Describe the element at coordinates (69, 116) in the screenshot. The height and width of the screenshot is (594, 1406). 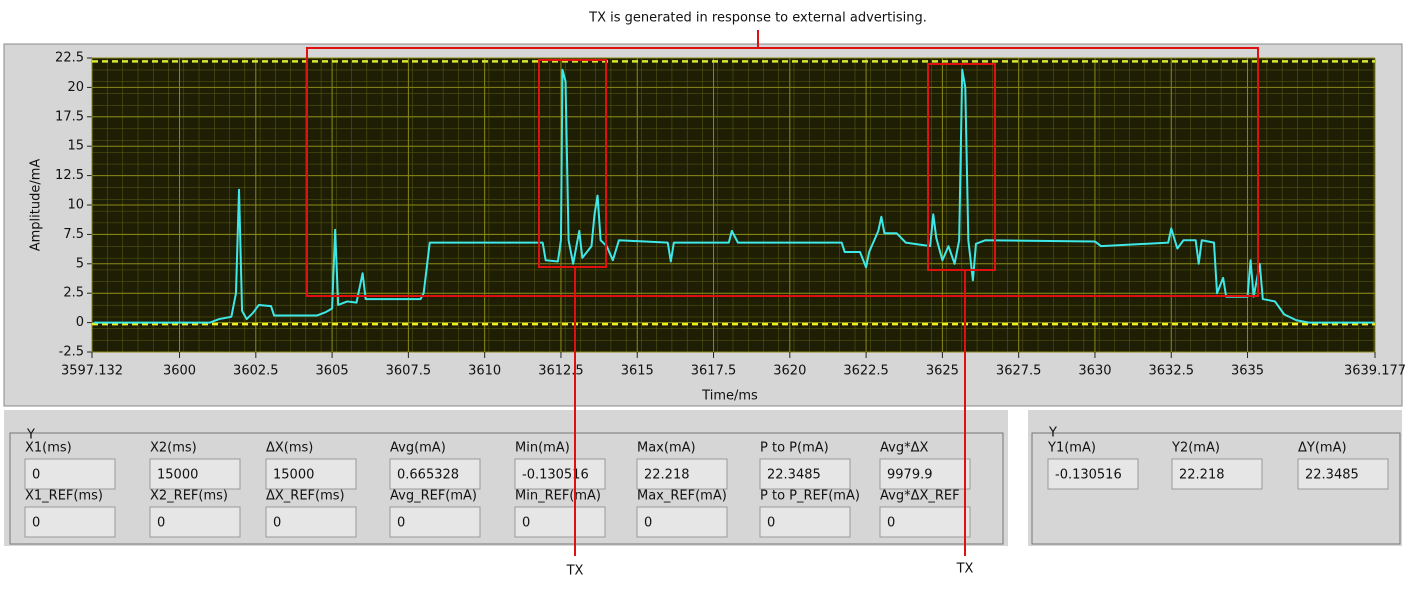
I see `y-tick-label: 17.5` at that location.